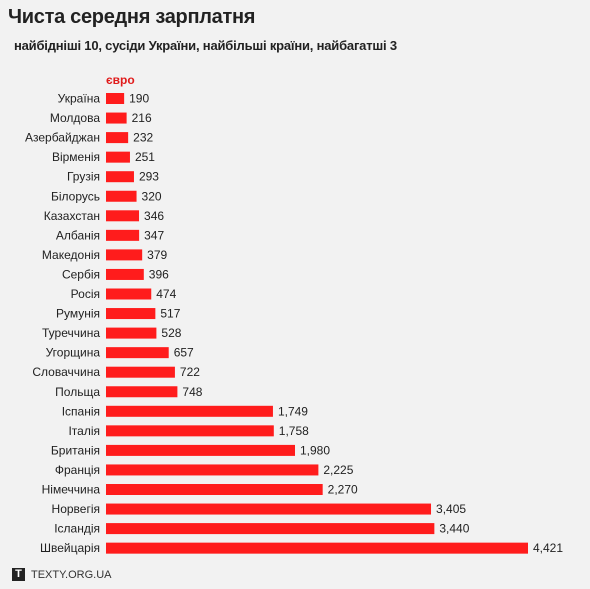  I want to click on value-label: 379, so click(157, 255).